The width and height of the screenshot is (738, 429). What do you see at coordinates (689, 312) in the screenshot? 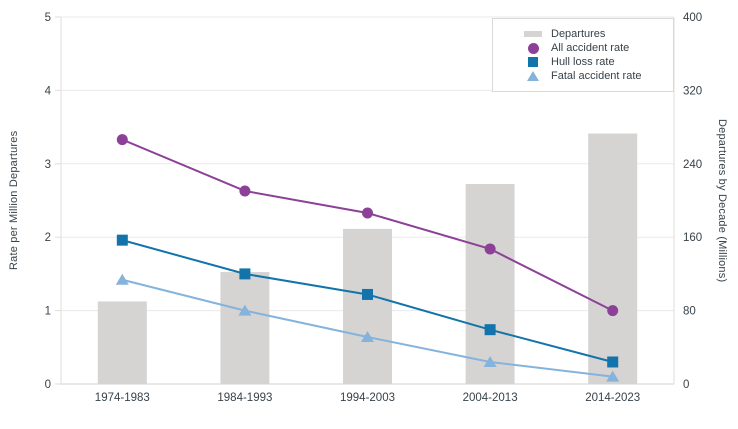
I see `right-axis-tick-label: 80` at bounding box center [689, 312].